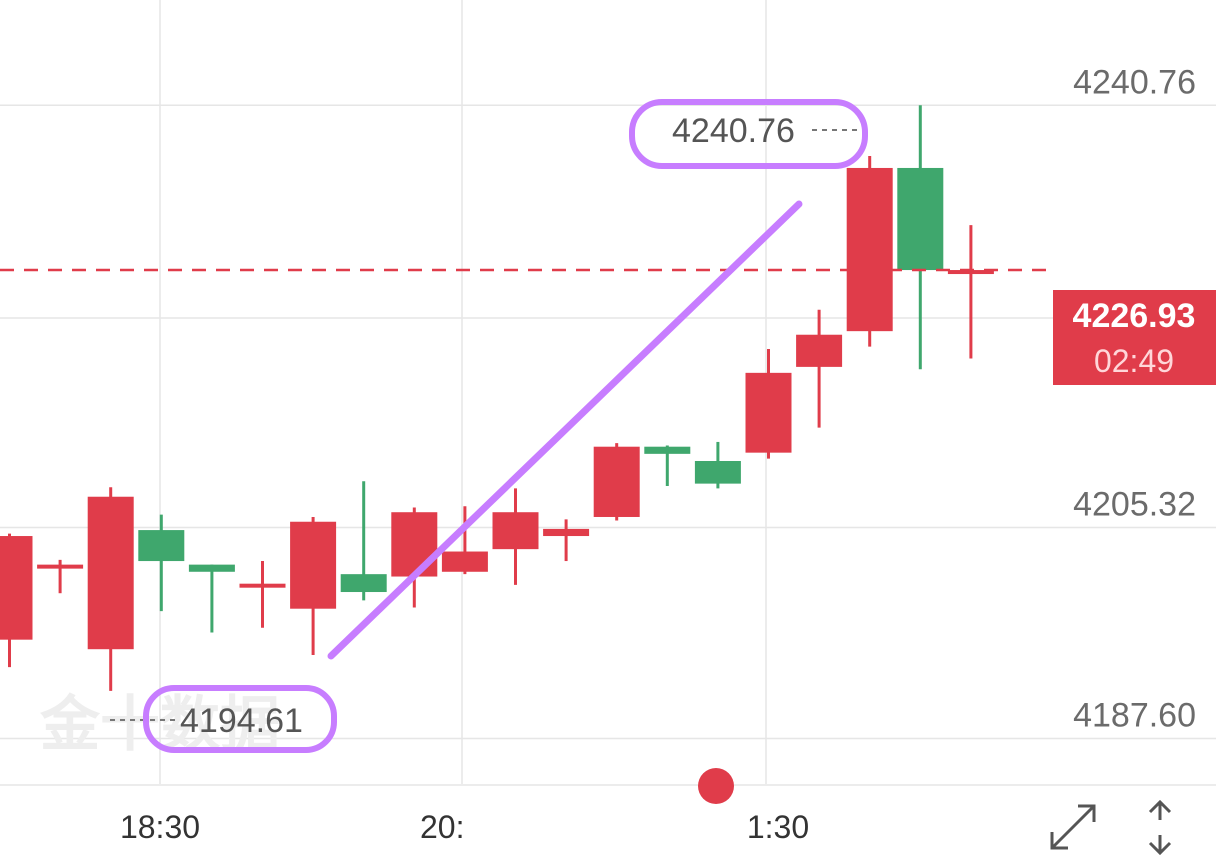 This screenshot has width=1216, height=862. I want to click on high-highlight-oval, so click(748, 134).